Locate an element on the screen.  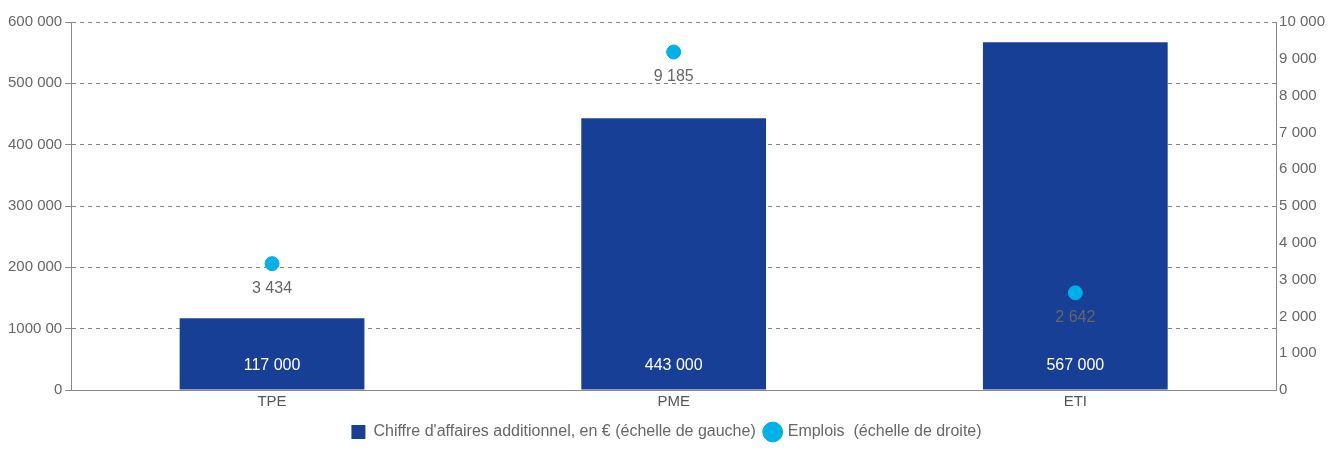
y-tick-label: 300 000 is located at coordinates (35, 205).